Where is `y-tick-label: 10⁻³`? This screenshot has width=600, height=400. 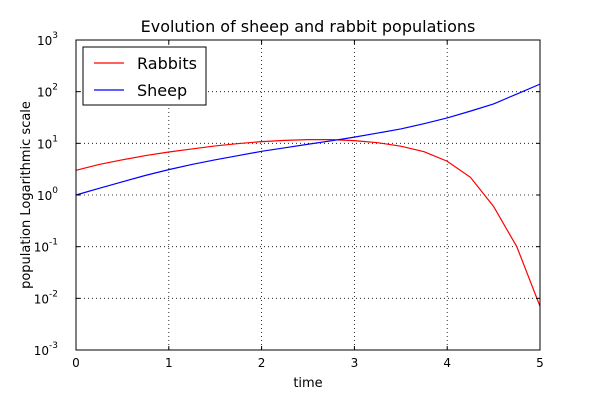 y-tick-label: 10⁻³ is located at coordinates (46, 349).